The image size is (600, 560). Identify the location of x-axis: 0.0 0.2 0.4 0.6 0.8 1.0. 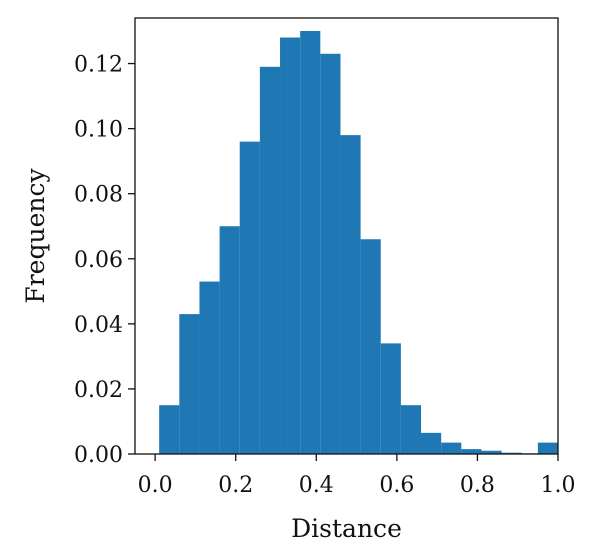
(357, 476).